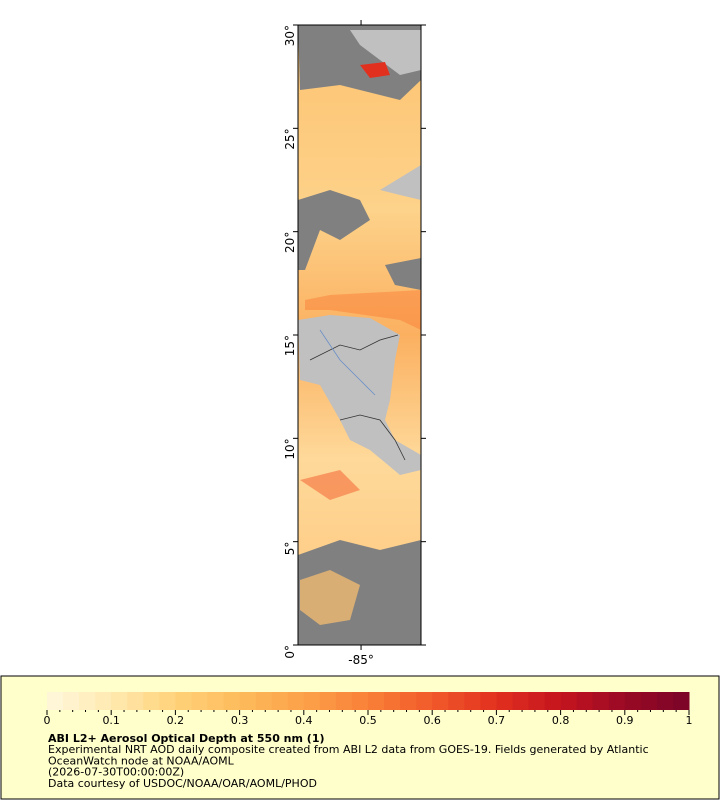 The image size is (720, 800). I want to click on map-image, so click(359, 335).